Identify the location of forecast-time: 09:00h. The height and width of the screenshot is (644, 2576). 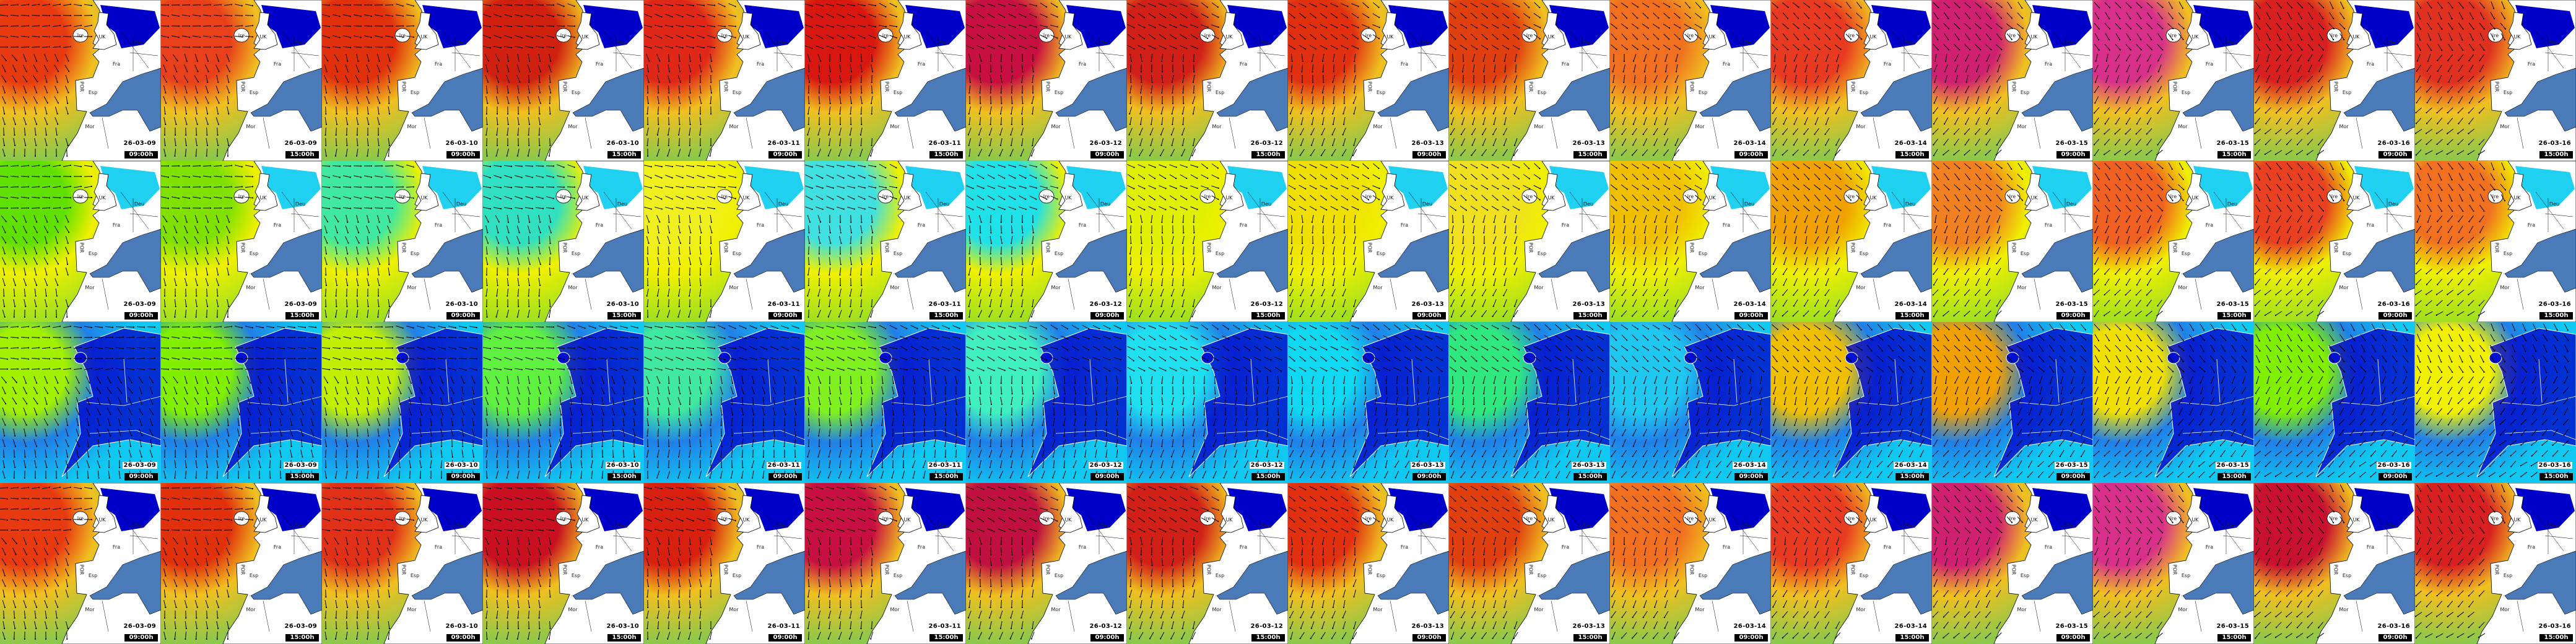
(141, 316).